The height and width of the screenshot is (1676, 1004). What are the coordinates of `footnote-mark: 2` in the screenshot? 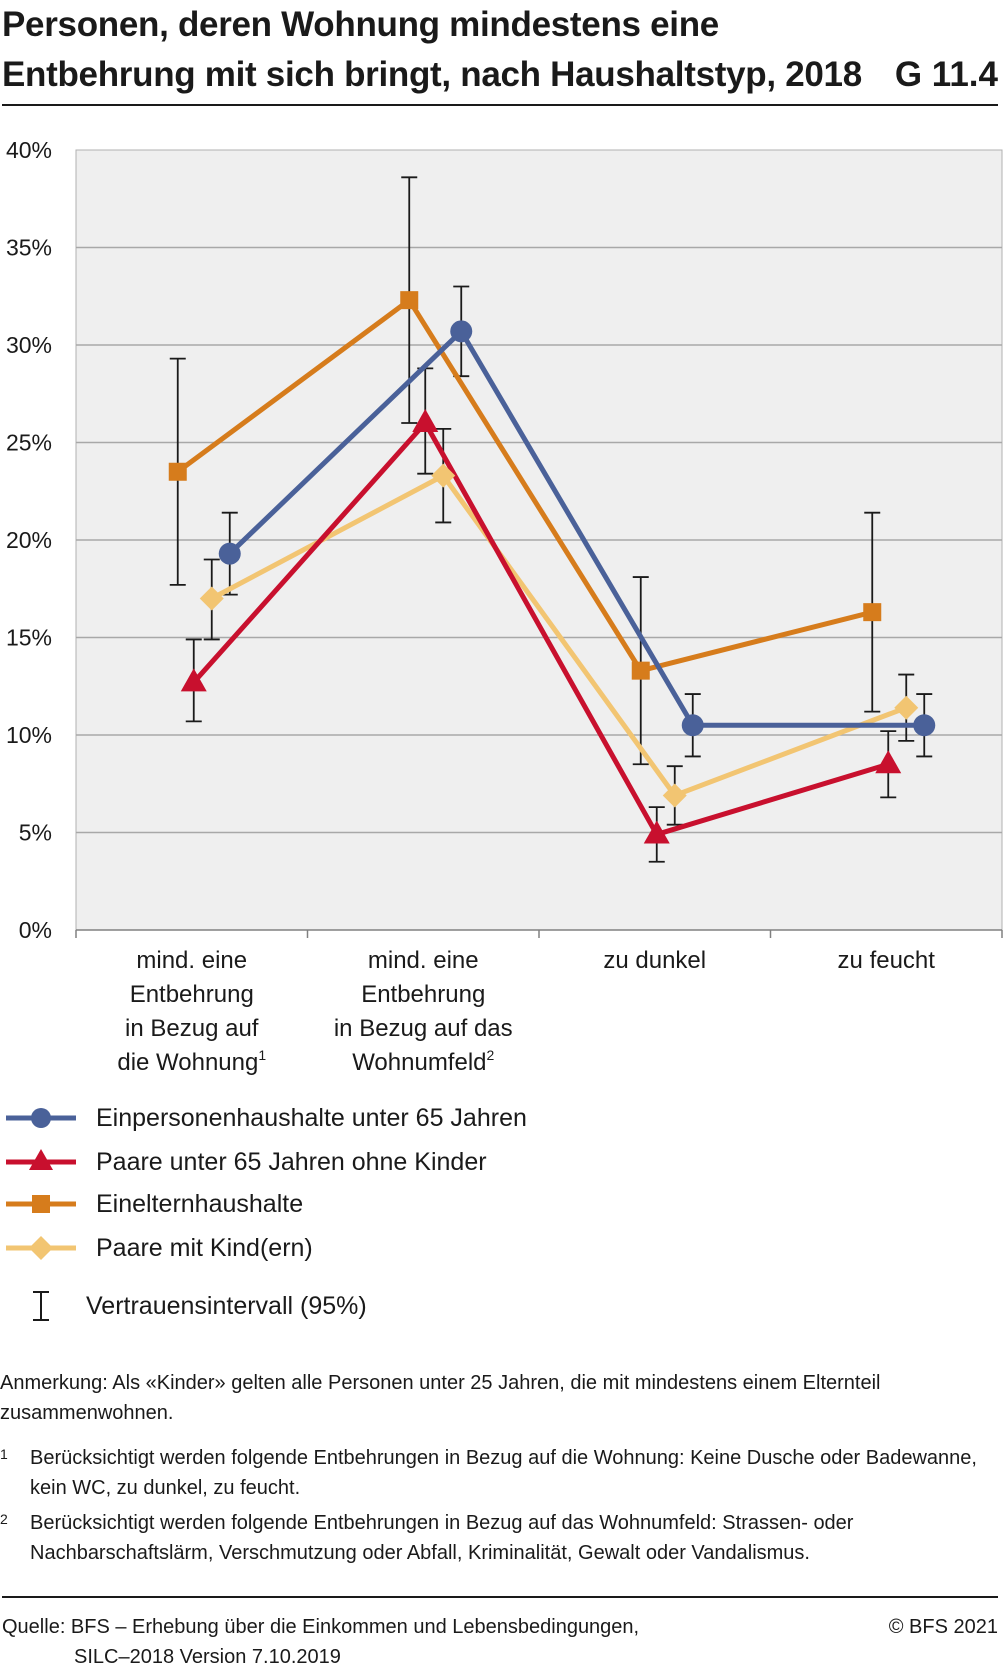 It's located at (4, 1519).